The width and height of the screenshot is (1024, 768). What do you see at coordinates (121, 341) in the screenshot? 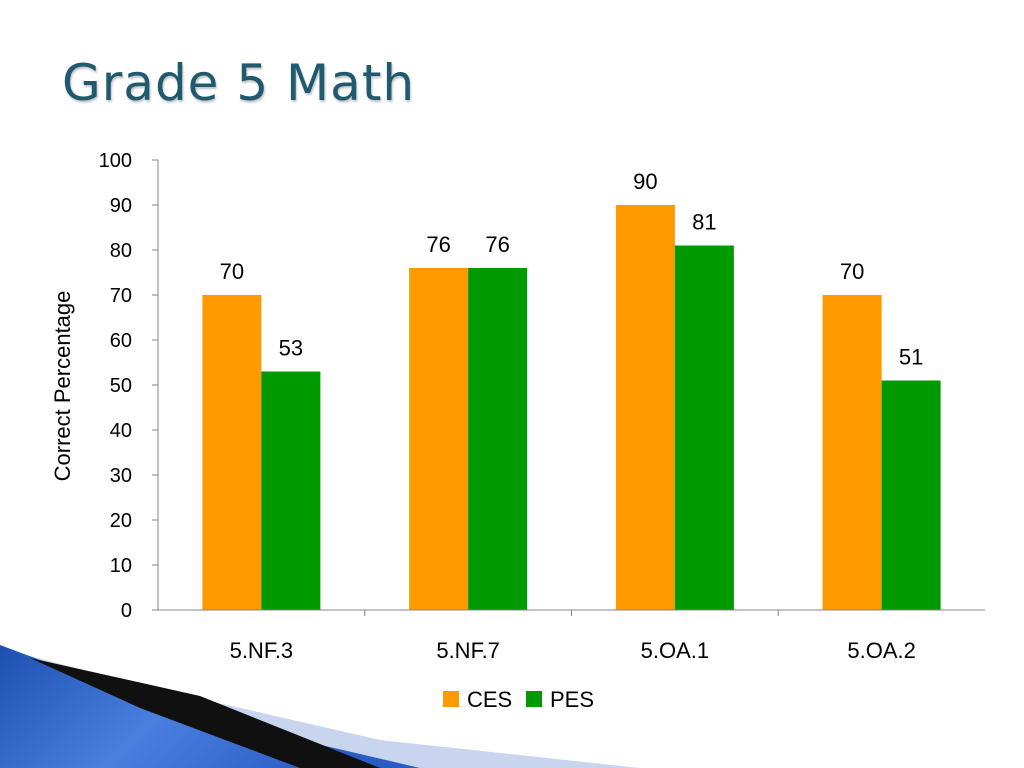
I see `y-tick-label: 60` at bounding box center [121, 341].